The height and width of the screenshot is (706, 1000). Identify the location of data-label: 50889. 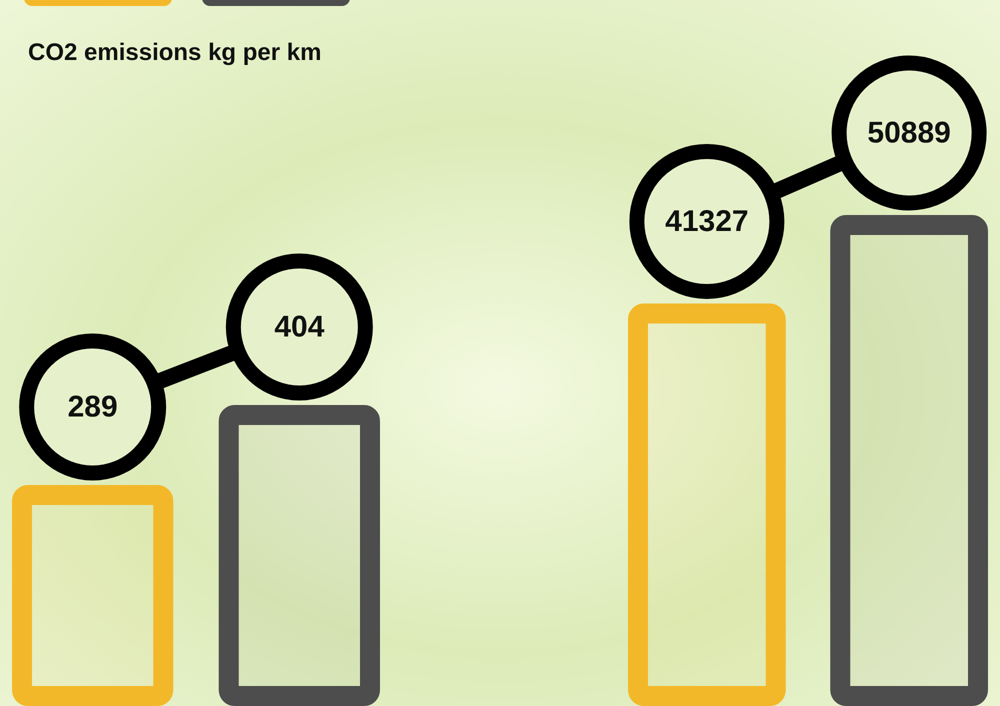
(909, 133).